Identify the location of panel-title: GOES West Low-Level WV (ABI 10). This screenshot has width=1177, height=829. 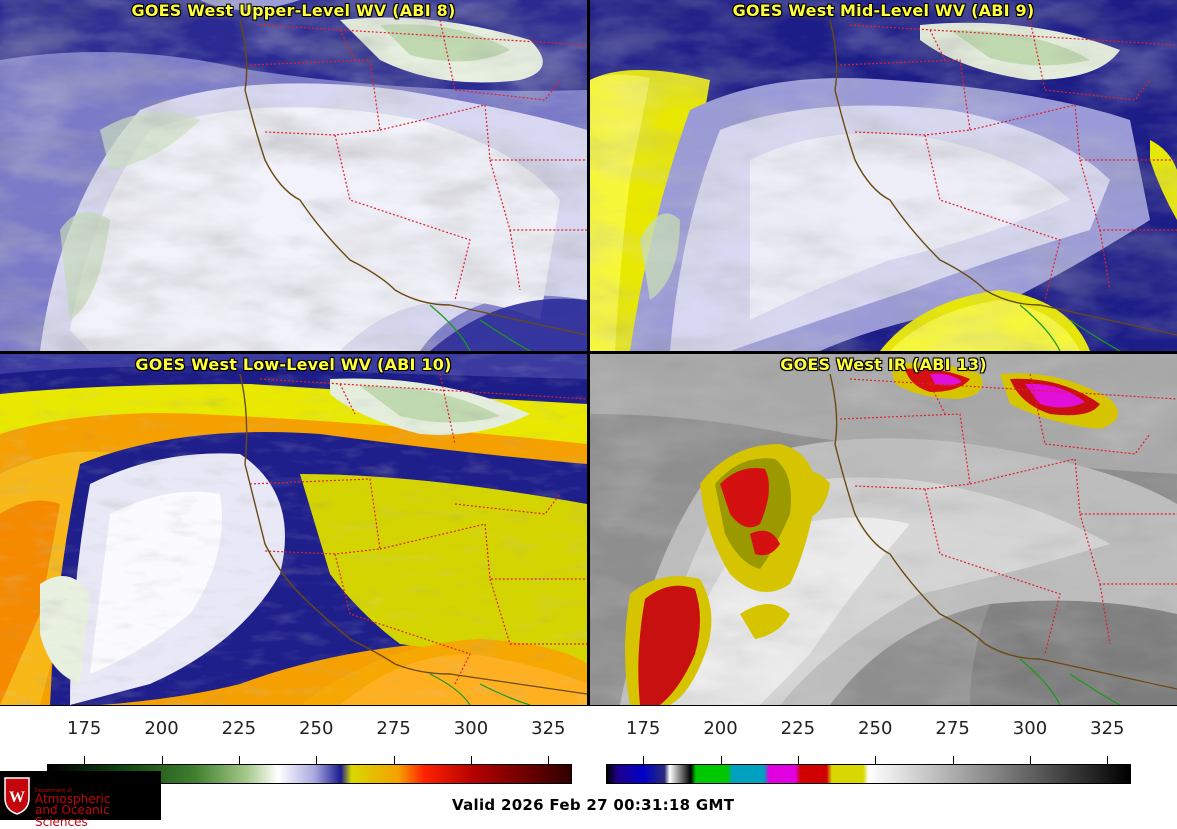
(293, 364).